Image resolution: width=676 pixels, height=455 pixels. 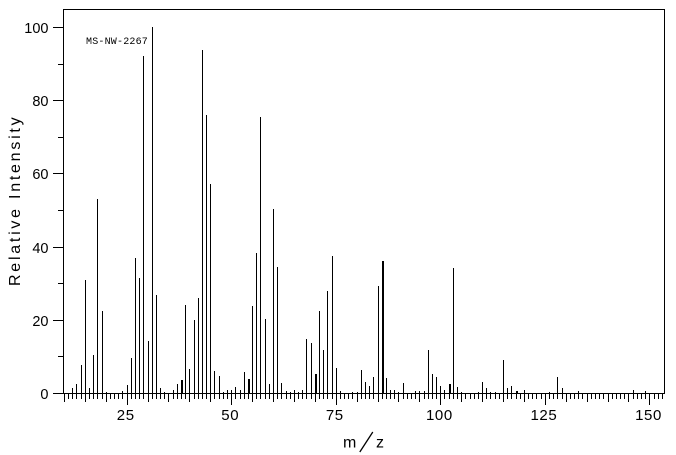 What do you see at coordinates (40, 322) in the screenshot?
I see `svg-text: 20` at bounding box center [40, 322].